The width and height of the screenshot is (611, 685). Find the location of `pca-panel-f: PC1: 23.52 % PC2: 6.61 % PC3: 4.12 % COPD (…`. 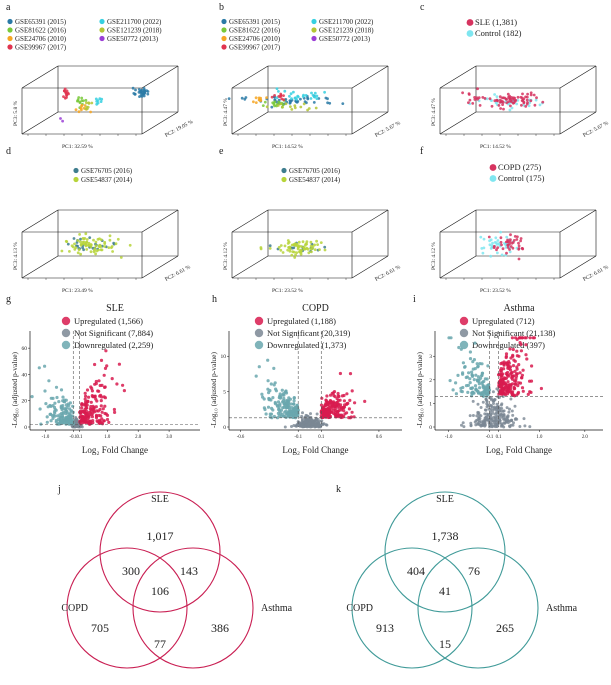

pca-panel-f: PC1: 23.52 % PC2: 6.61 % PC3: 4.12 % COPD (… is located at coordinates (520, 228).